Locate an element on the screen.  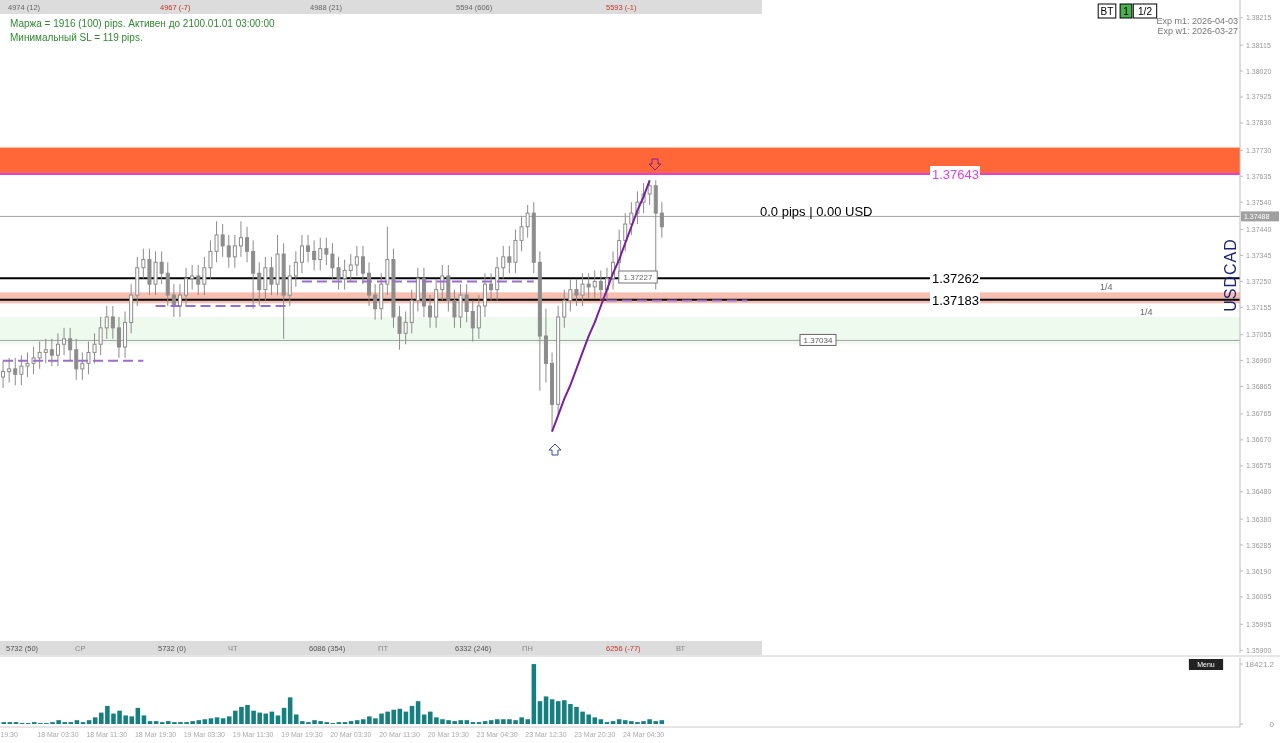
ref-line-label: 1.37183 is located at coordinates (955, 300).